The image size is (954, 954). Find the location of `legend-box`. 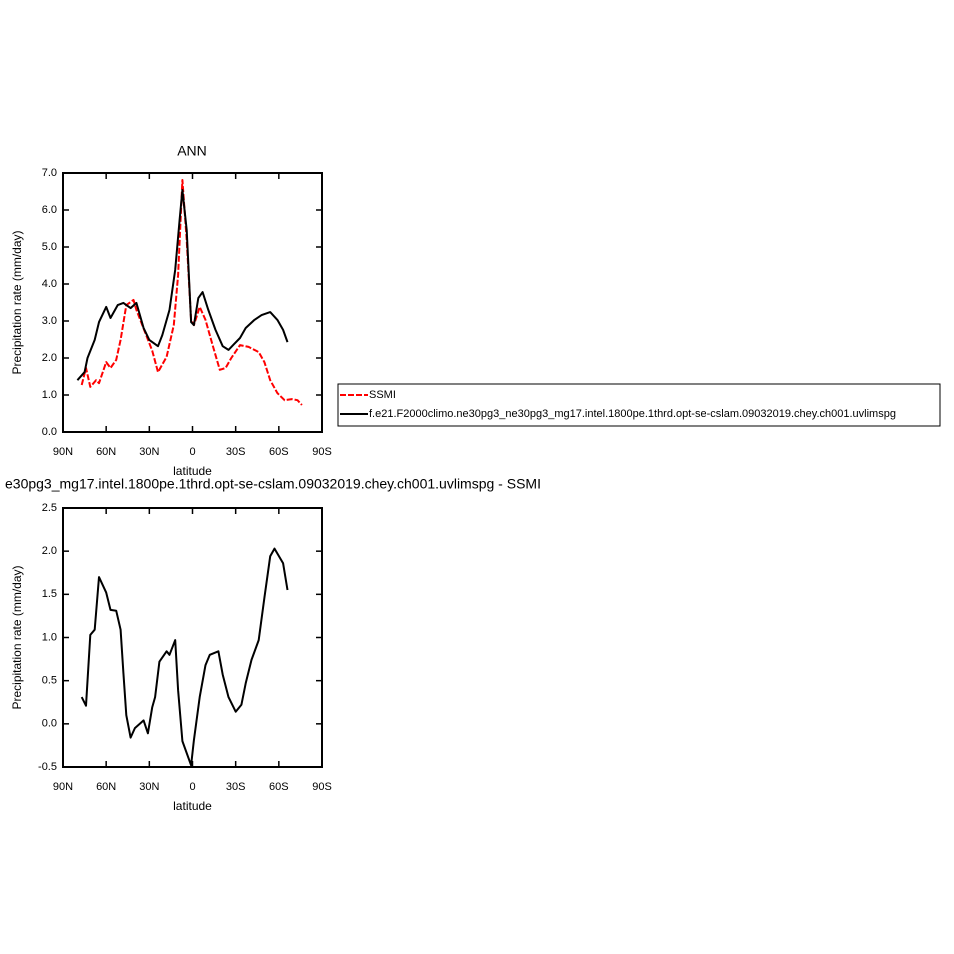

legend-box is located at coordinates (639, 405).